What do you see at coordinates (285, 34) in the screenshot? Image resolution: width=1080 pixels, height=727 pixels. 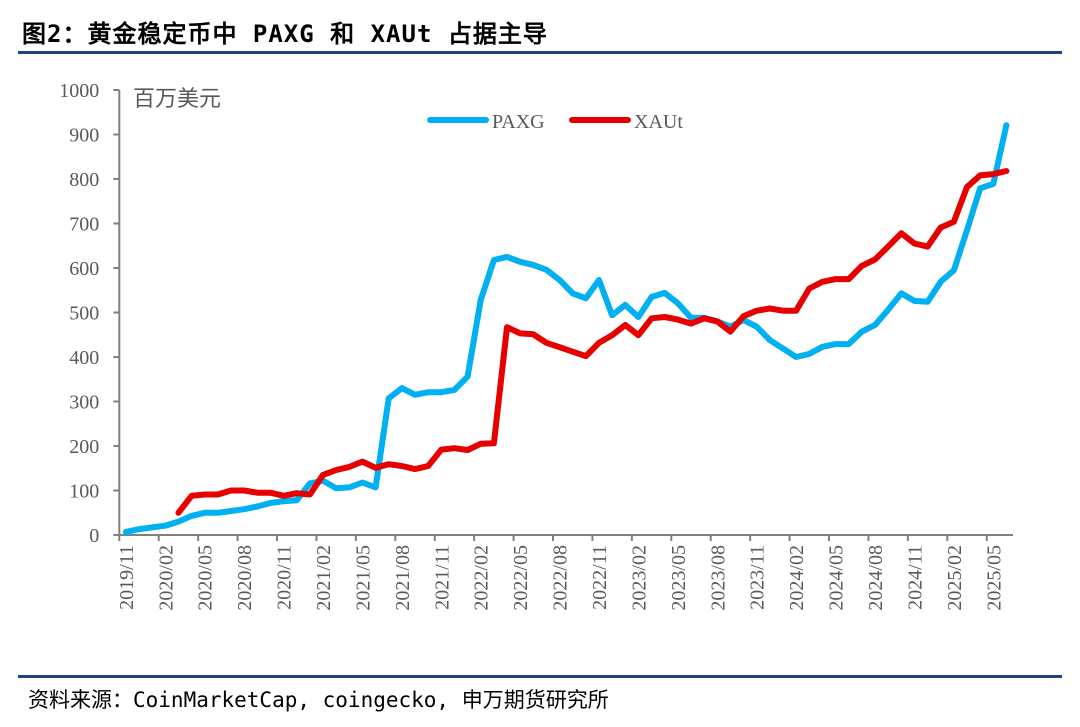 I see `figure-title: 图2：黄金稳定币中 PAXG 和 XAUt 占据主导` at bounding box center [285, 34].